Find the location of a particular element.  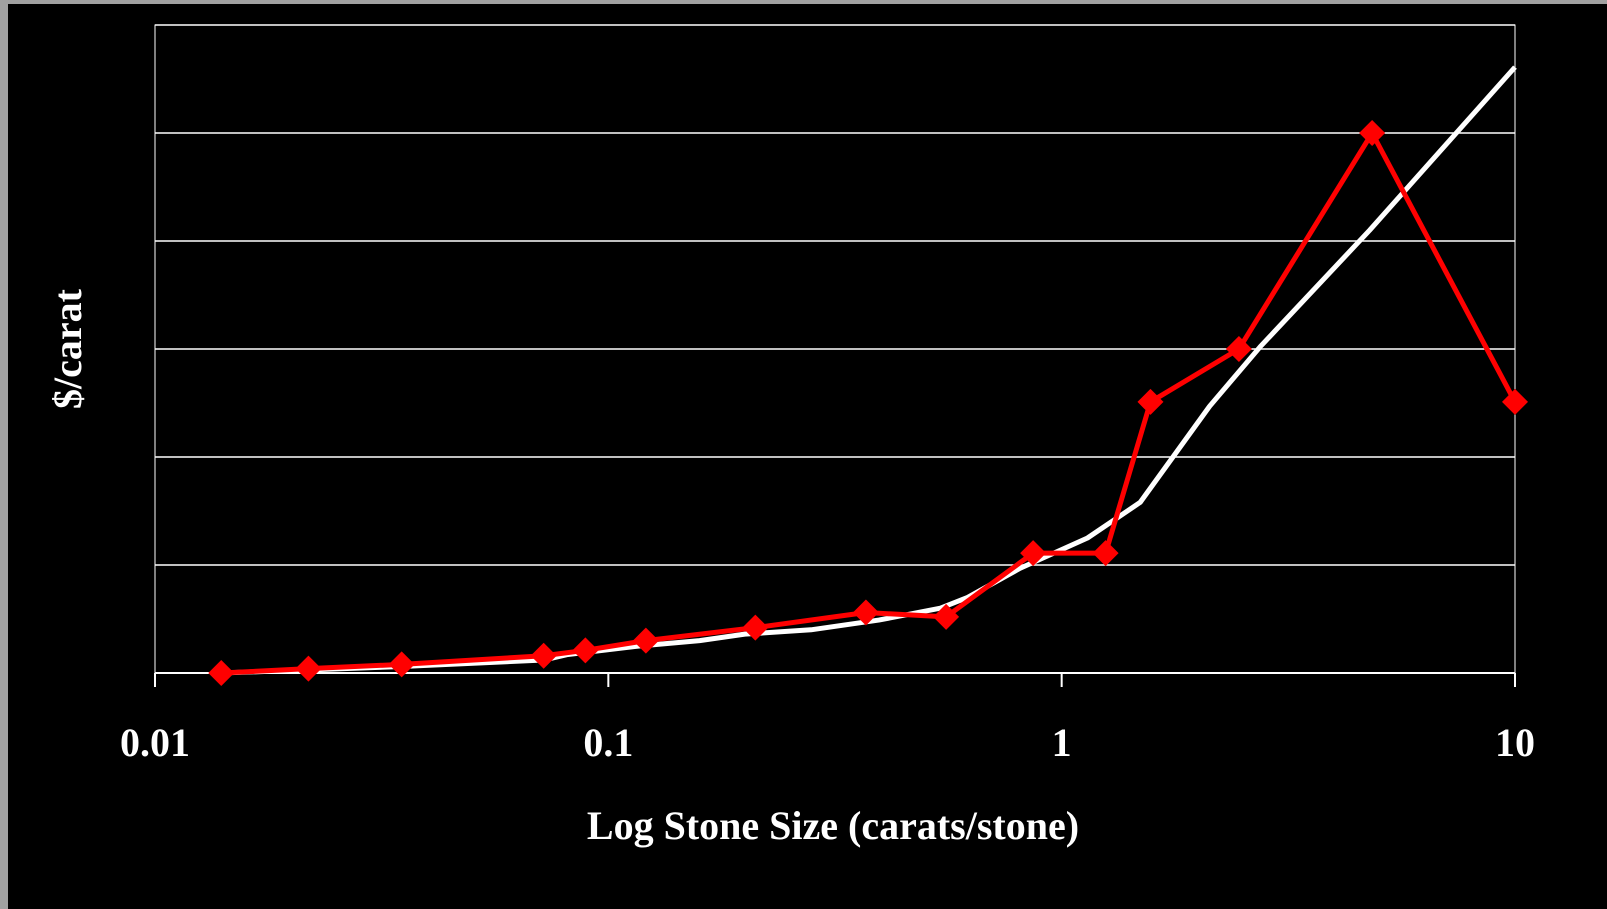

x-tick-label: 10 is located at coordinates (1515, 742).